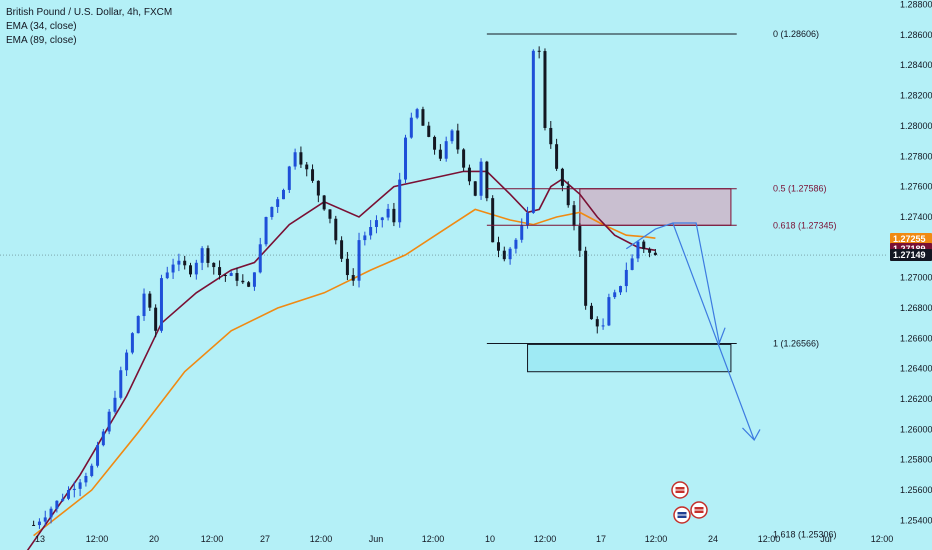  What do you see at coordinates (682, 515) in the screenshot?
I see `gb-flag-event-icon` at bounding box center [682, 515].